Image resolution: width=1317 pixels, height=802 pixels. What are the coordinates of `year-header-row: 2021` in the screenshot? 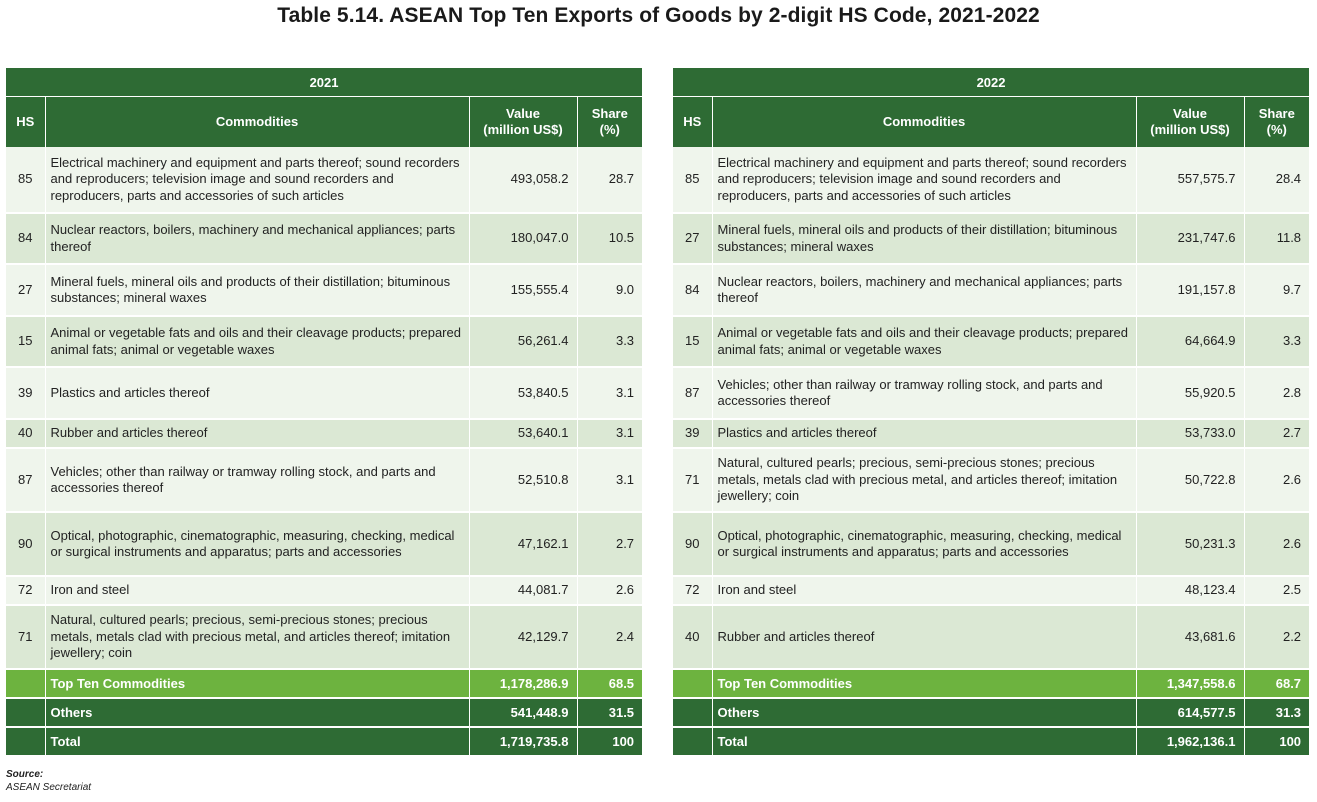 It's located at (324, 82).